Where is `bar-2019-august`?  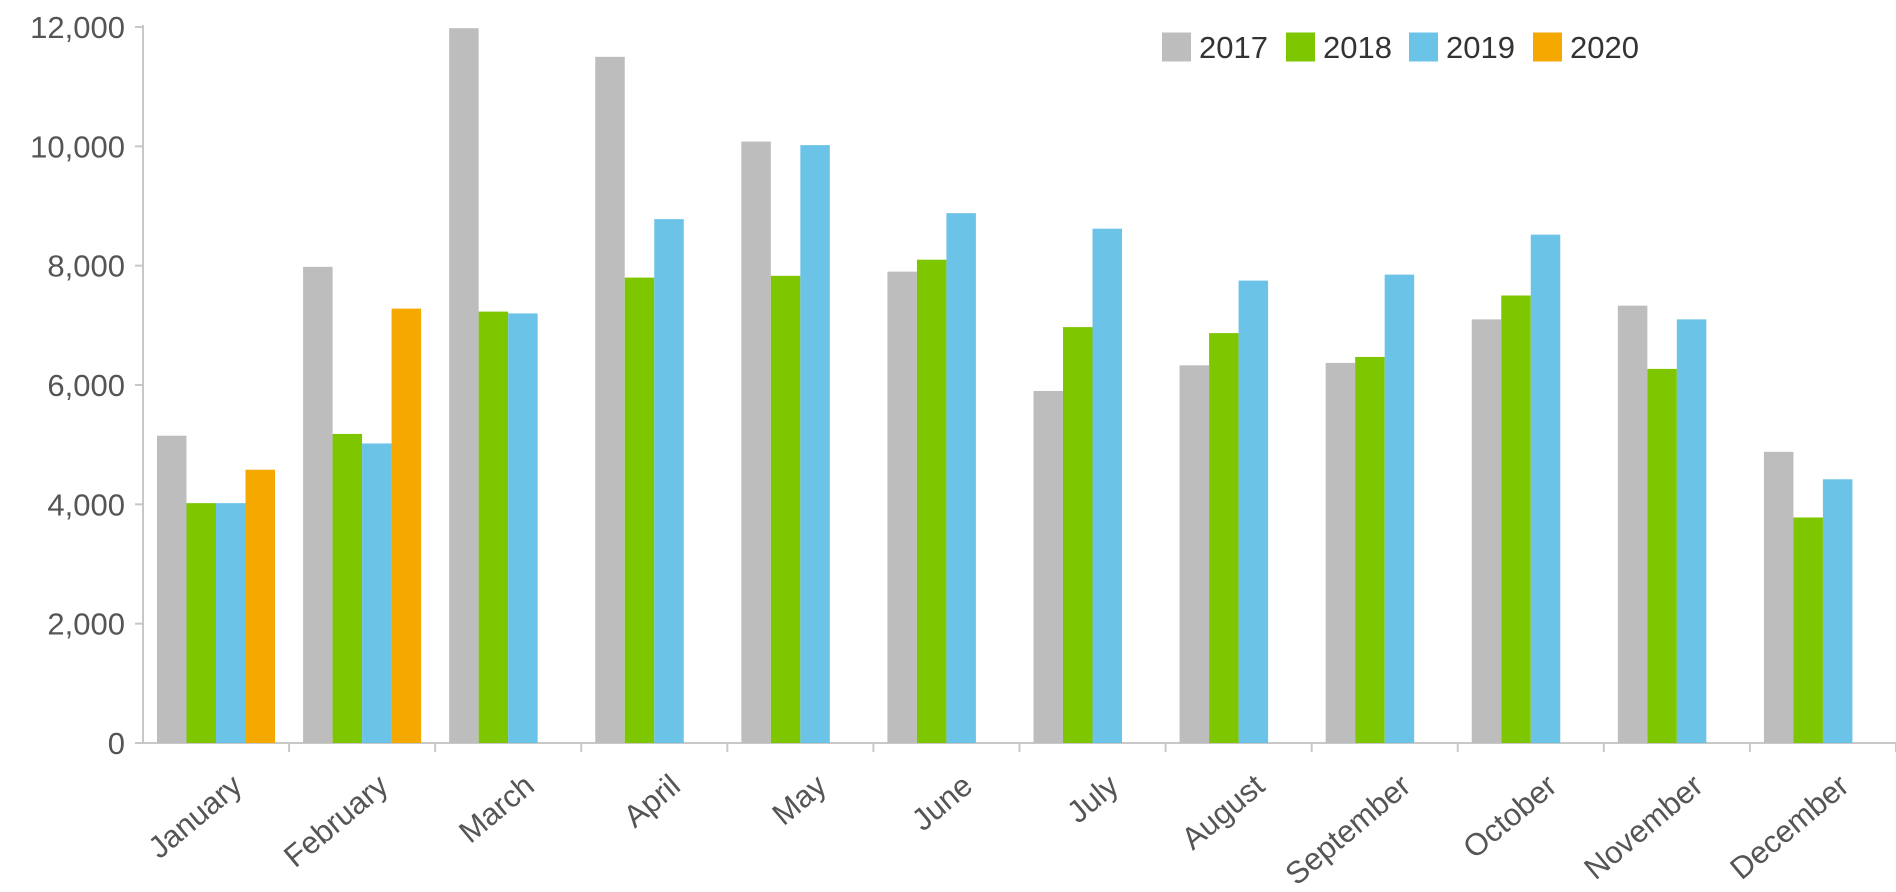 bar-2019-august is located at coordinates (1253, 511).